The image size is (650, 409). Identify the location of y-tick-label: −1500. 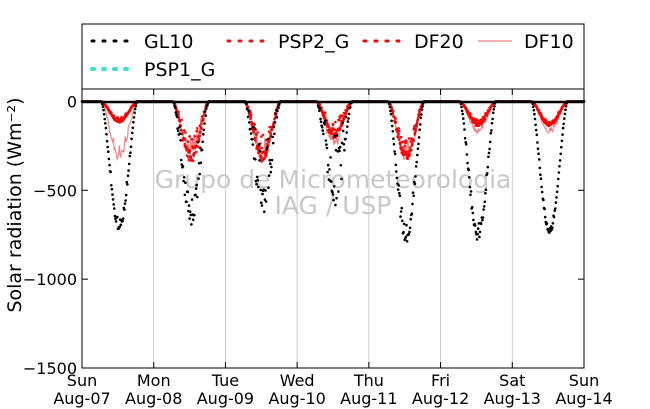
(50, 368).